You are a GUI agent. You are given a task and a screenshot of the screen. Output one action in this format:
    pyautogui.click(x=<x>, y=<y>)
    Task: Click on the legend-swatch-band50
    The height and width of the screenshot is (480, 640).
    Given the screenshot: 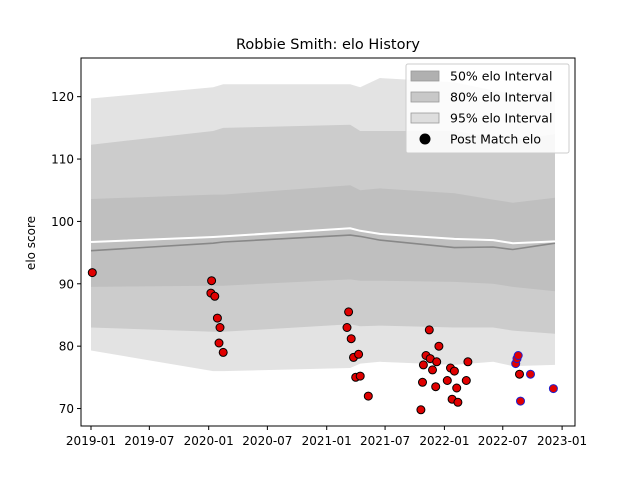 What is the action you would take?
    pyautogui.click(x=425, y=76)
    